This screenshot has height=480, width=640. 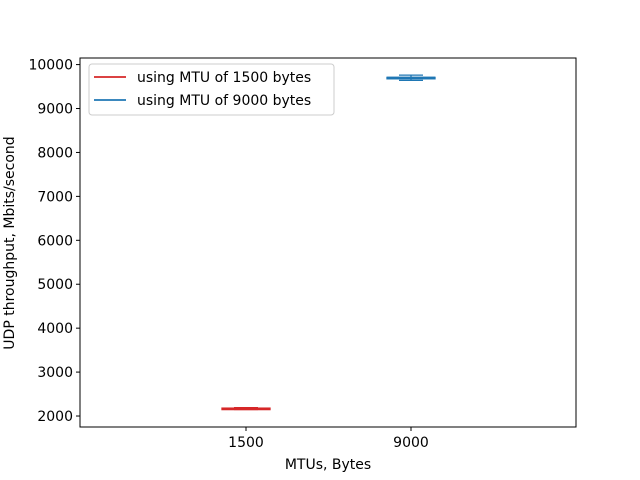 What do you see at coordinates (224, 101) in the screenshot?
I see `legend-label: using MTU of 9000 bytes` at bounding box center [224, 101].